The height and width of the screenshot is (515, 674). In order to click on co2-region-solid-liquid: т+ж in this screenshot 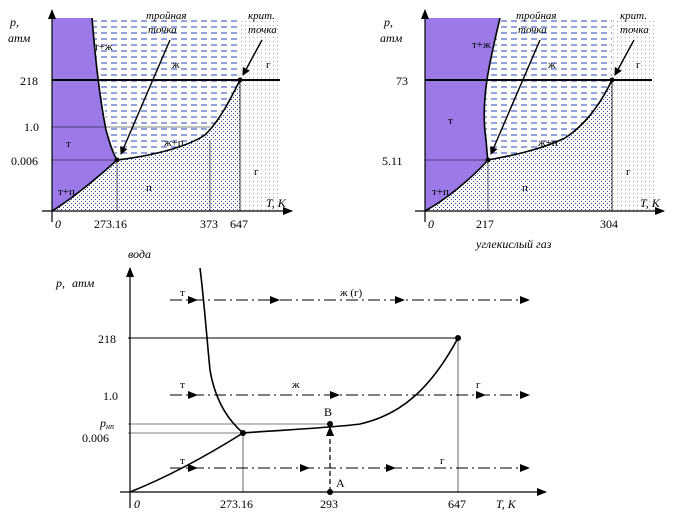, I will do `click(481, 45)`.